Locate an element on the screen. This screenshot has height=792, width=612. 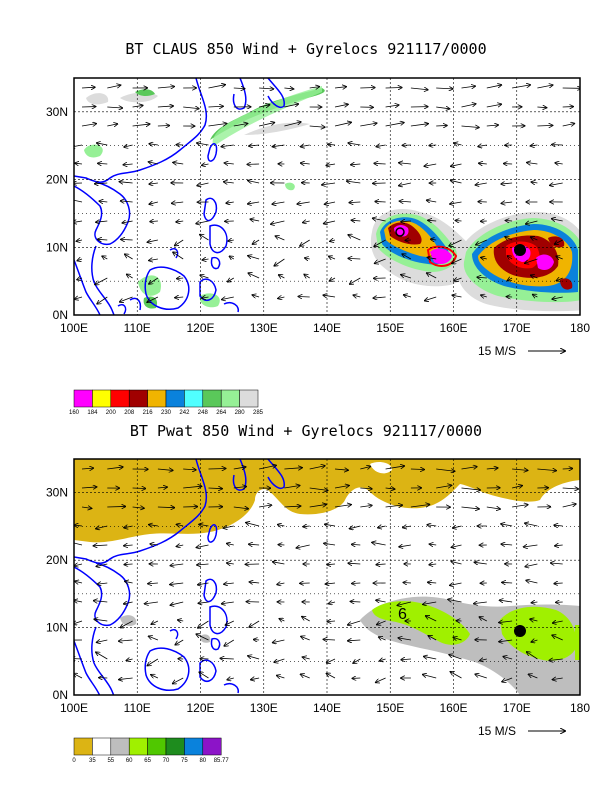
latitude-labels: 30N 20N 10N 0N is located at coordinates (57, 213).